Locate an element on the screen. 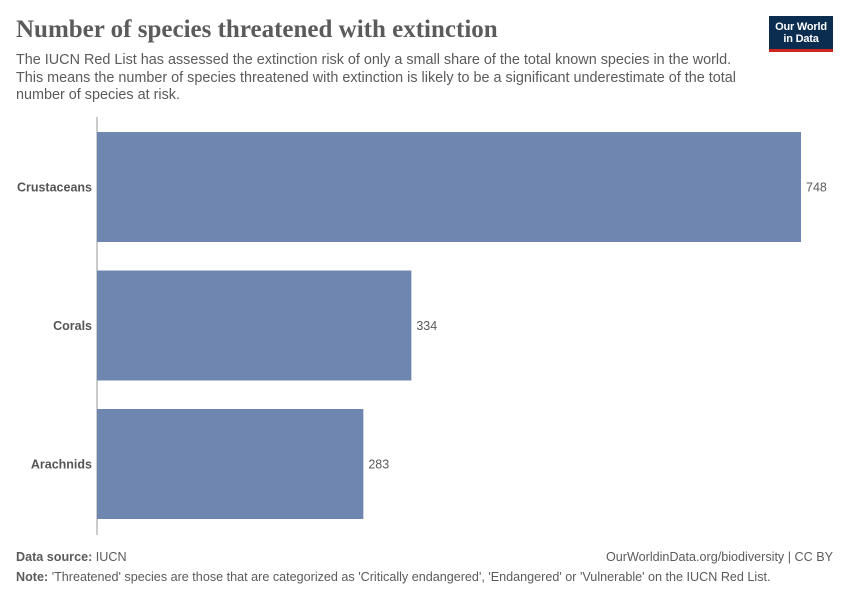 The height and width of the screenshot is (600, 850). source-url-license: OurWorldinData.org/biodiversity | CC BY is located at coordinates (719, 557).